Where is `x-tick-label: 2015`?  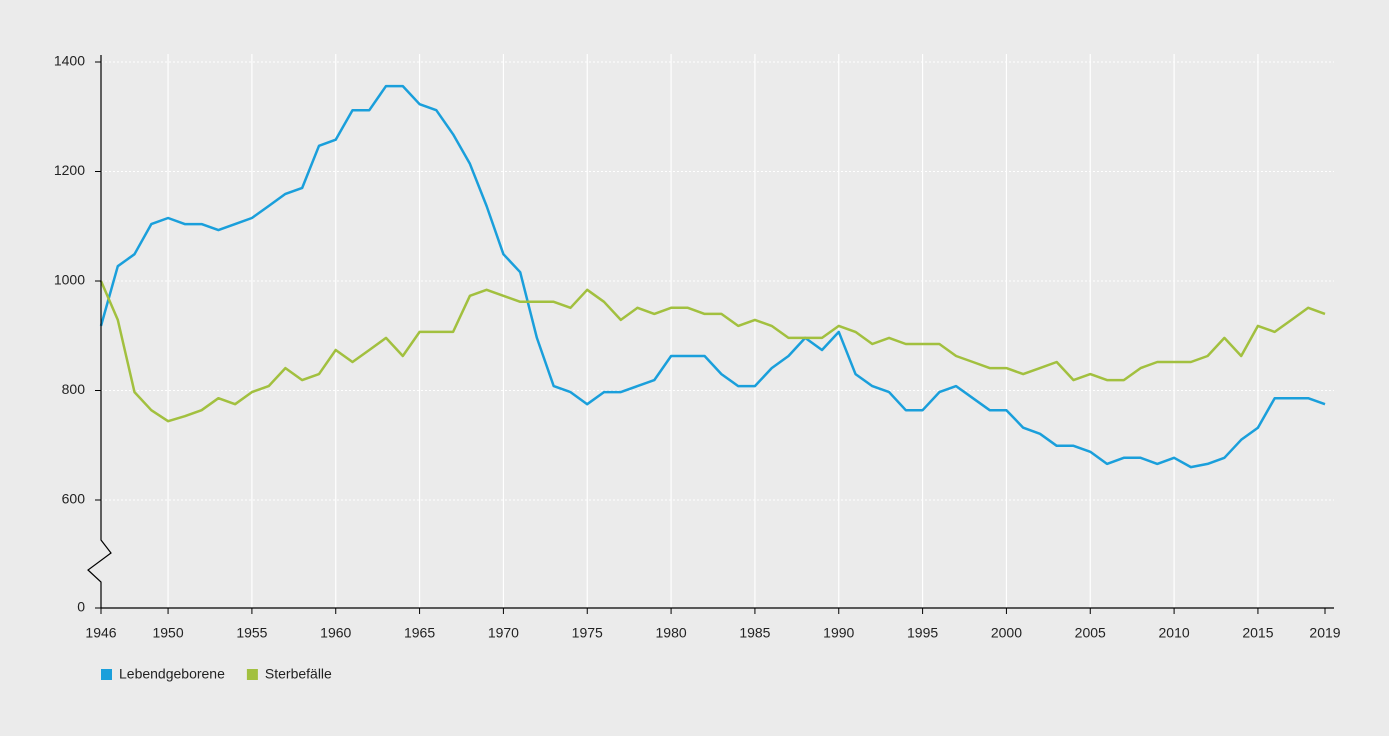
x-tick-label: 2015 is located at coordinates (1257, 633).